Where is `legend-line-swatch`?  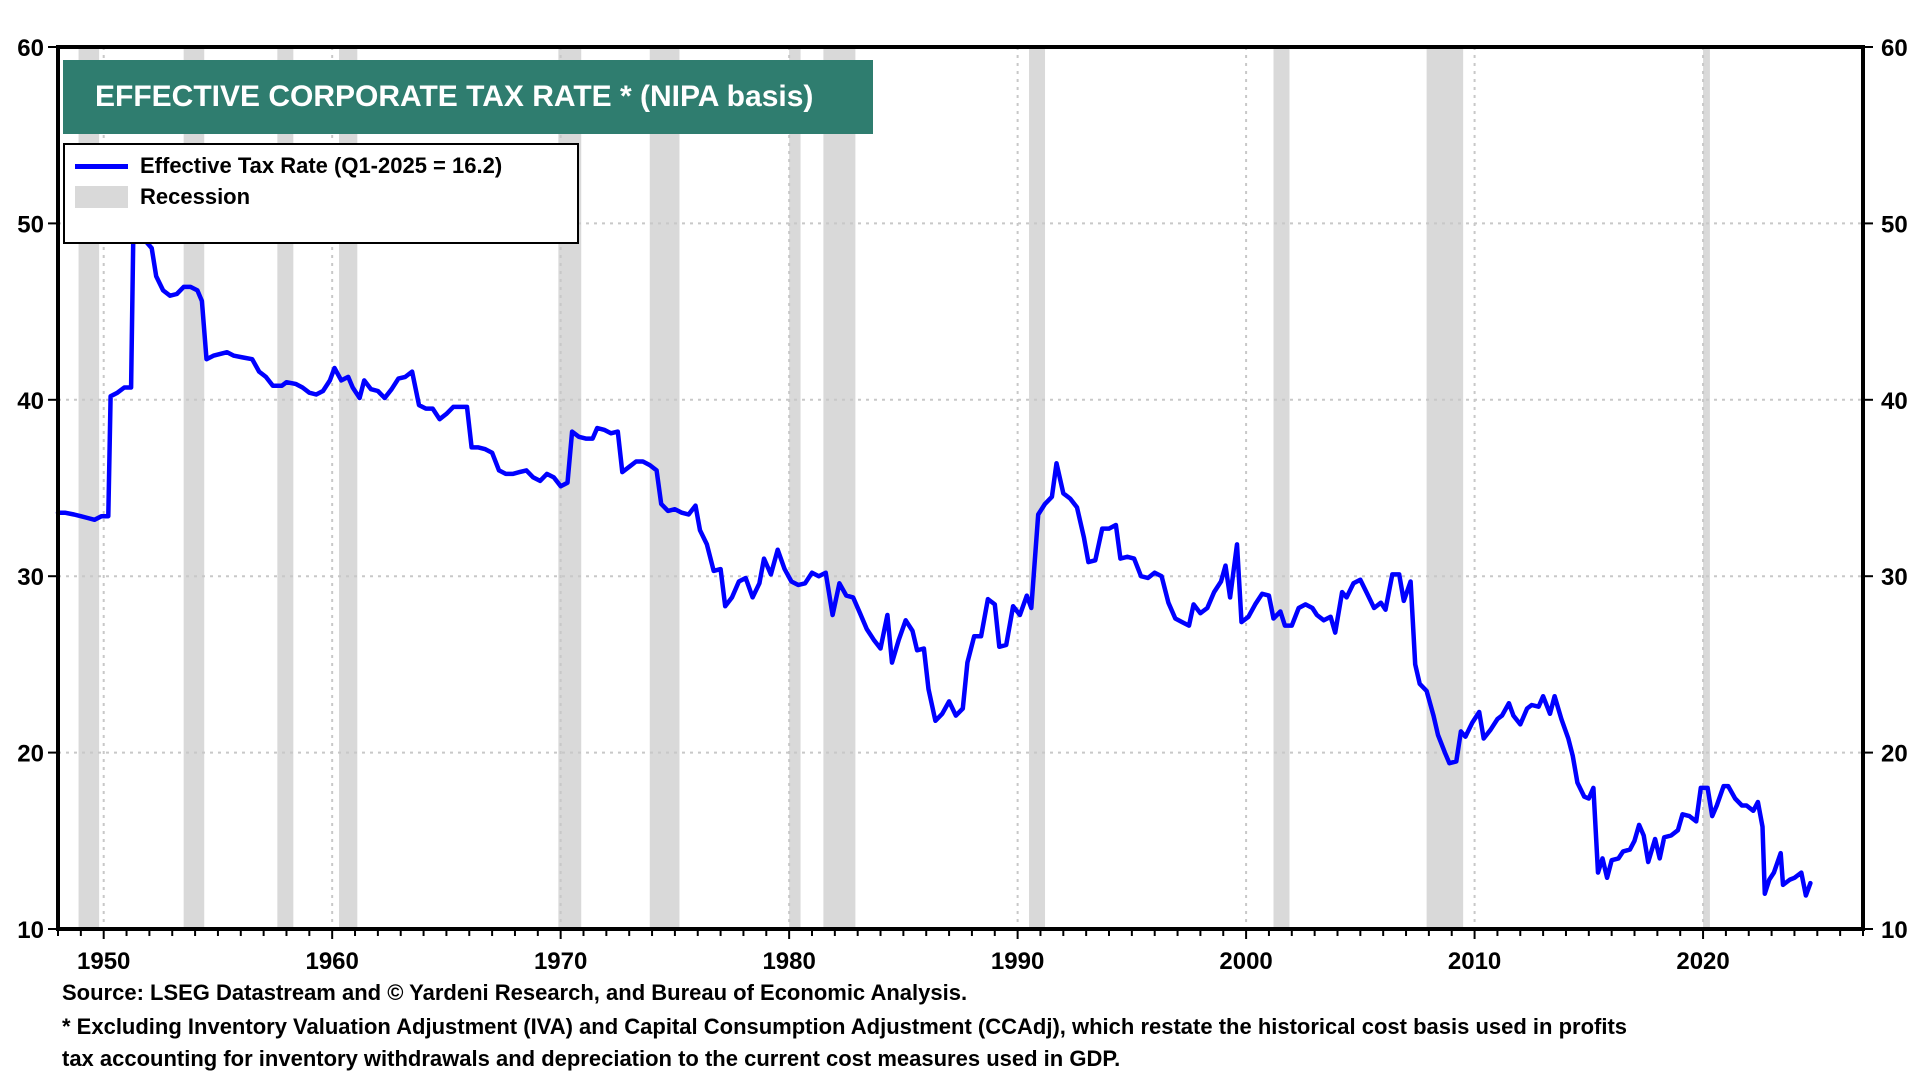 legend-line-swatch is located at coordinates (101, 166).